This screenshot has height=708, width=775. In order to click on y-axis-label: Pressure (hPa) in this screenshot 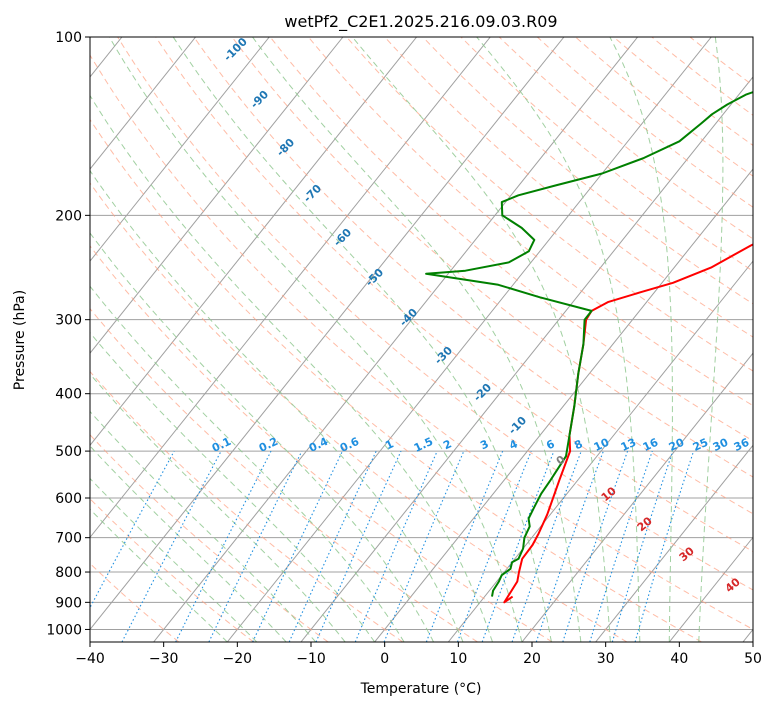, I will do `click(20, 340)`.